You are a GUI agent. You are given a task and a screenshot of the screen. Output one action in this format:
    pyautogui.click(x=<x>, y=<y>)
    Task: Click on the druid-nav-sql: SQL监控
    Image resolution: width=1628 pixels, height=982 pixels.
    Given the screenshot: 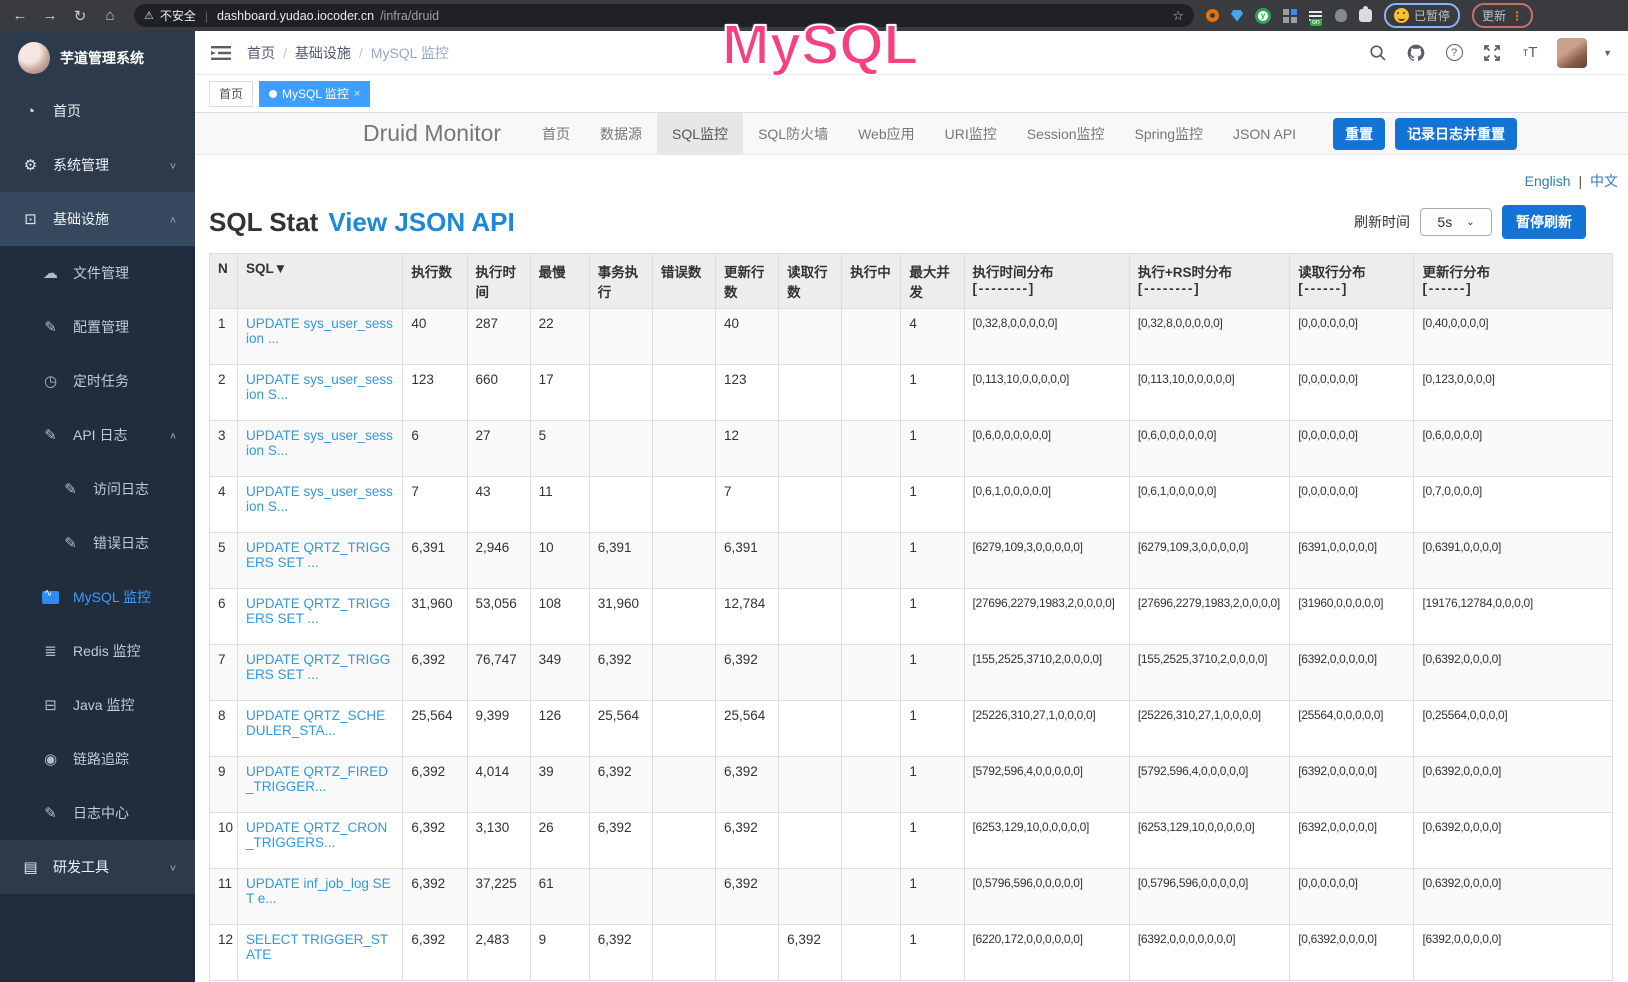 What is the action you would take?
    pyautogui.click(x=700, y=133)
    